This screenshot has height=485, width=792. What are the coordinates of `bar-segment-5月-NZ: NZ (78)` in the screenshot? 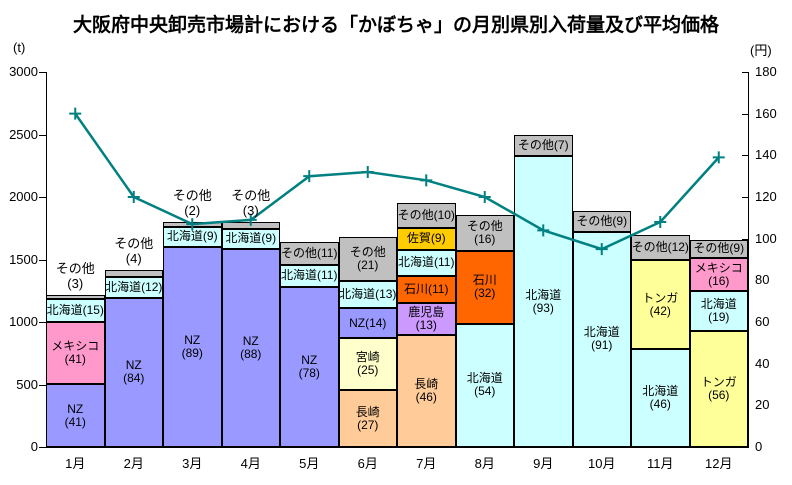 It's located at (309, 367).